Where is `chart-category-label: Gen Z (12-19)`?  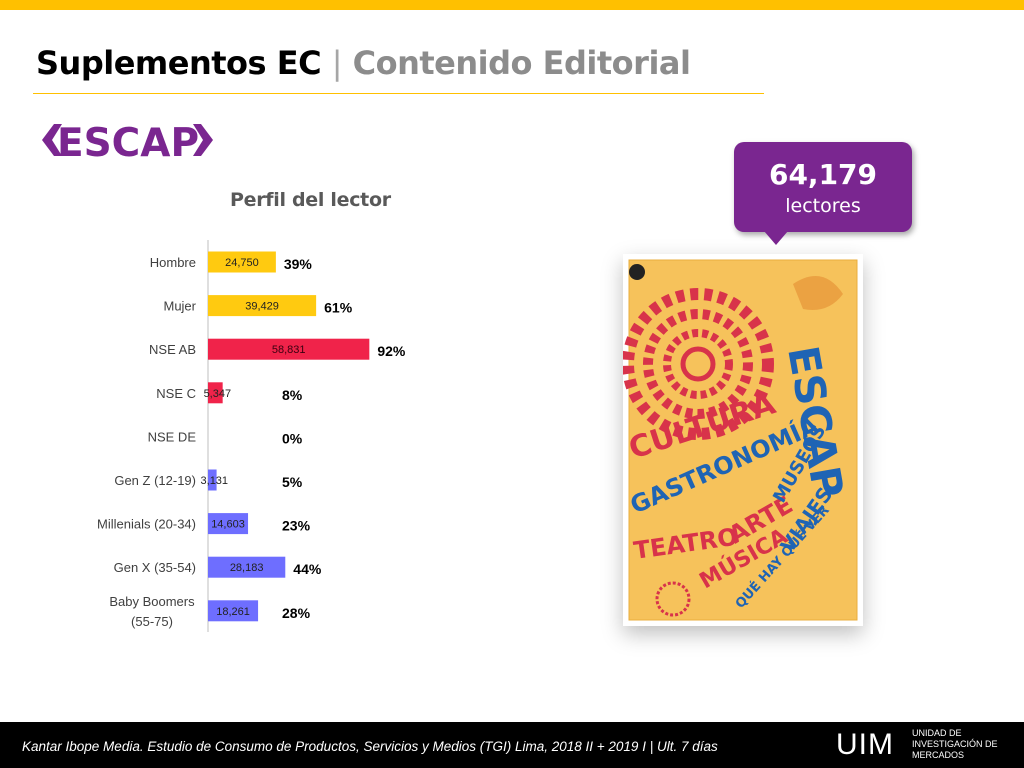 chart-category-label: Gen Z (12-19) is located at coordinates (155, 480).